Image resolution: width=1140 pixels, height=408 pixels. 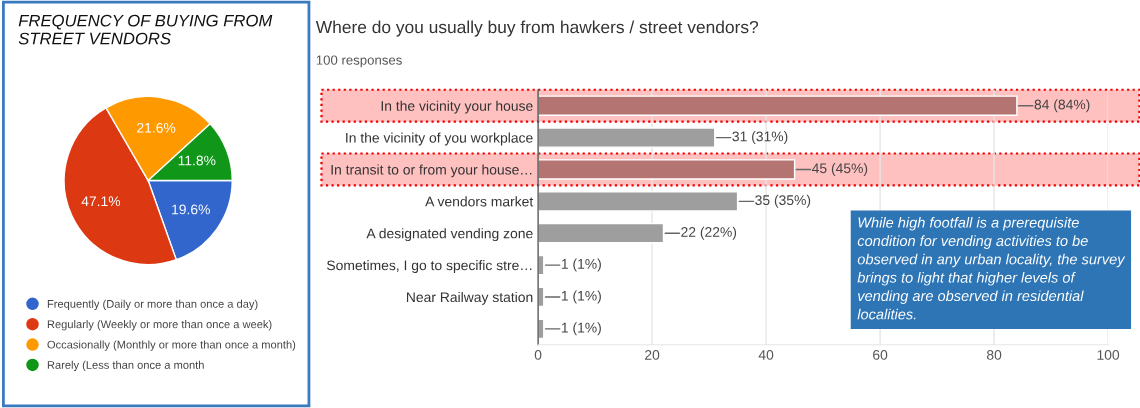 I want to click on data-label: 45 (45%), so click(x=840, y=169).